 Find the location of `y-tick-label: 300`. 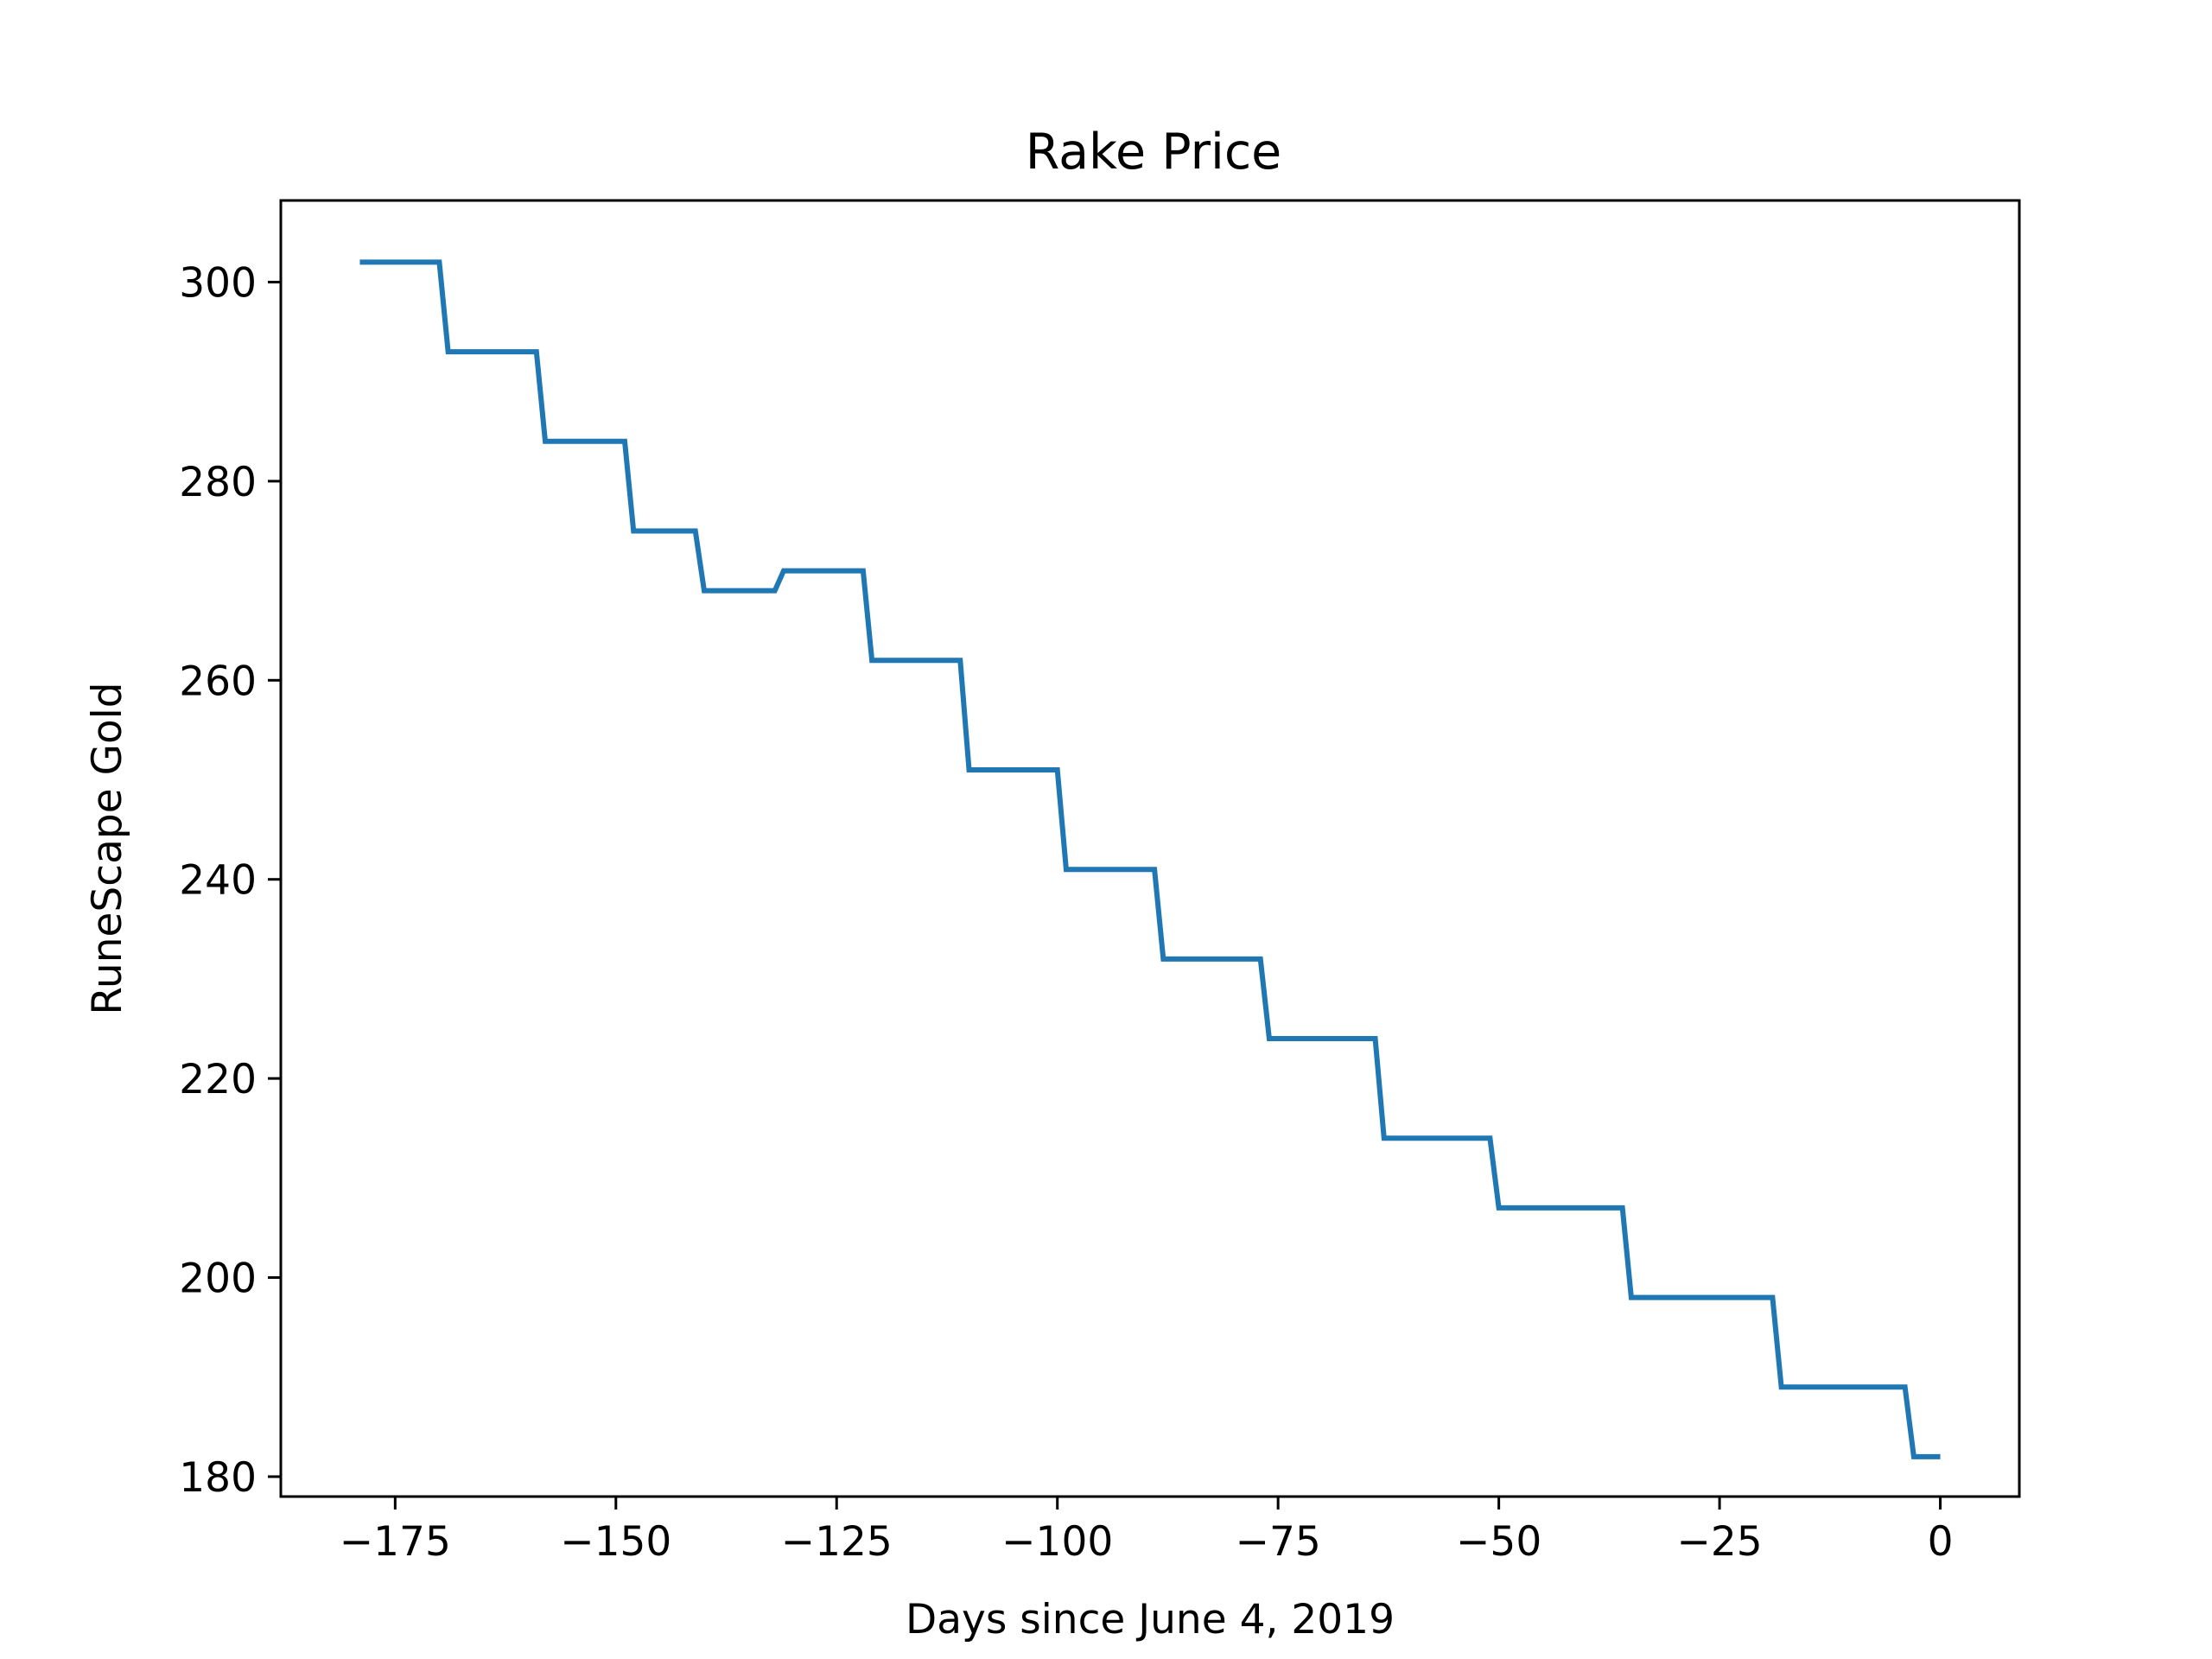

y-tick-label: 300 is located at coordinates (218, 283).